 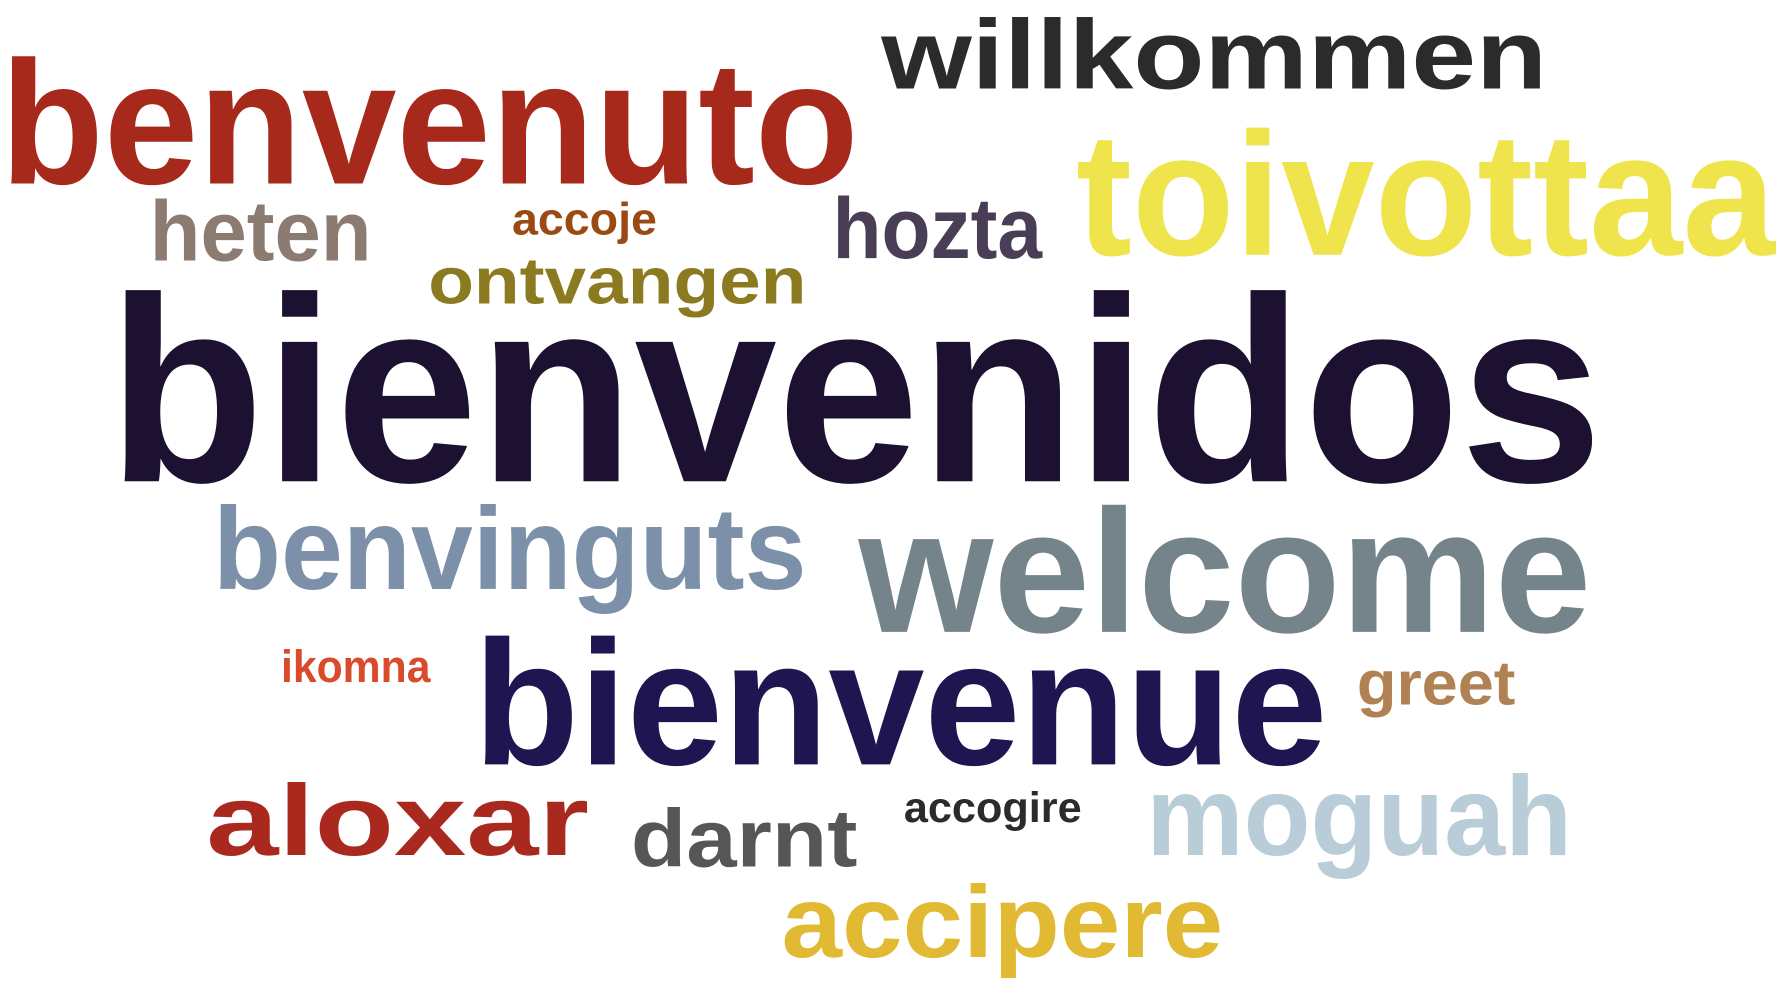 I want to click on word: accipere, so click(x=1003, y=922).